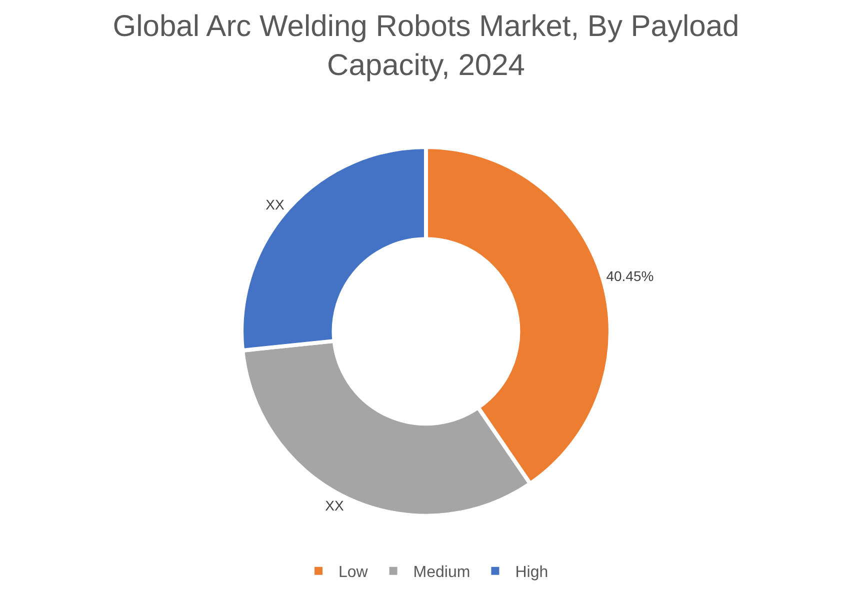  What do you see at coordinates (426, 46) in the screenshot?
I see `chart-title: Global Arc Welding Robots Market, By Payload Capacity, 2024` at bounding box center [426, 46].